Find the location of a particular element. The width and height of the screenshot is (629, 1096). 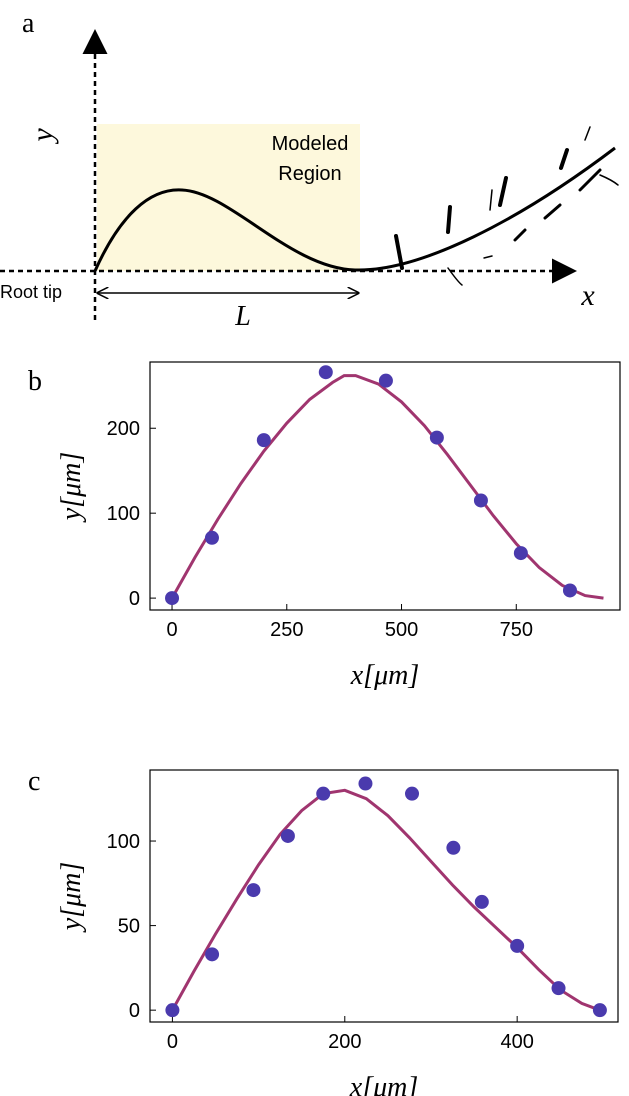

panel-label: a is located at coordinates (28, 23).